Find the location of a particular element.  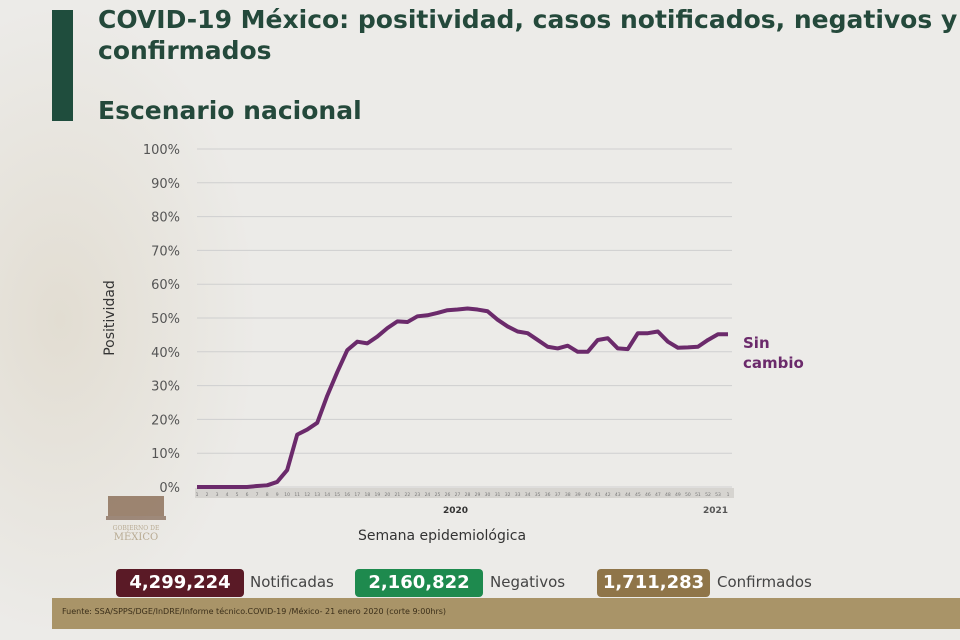

y-tick-label: 20% is located at coordinates (165, 420).